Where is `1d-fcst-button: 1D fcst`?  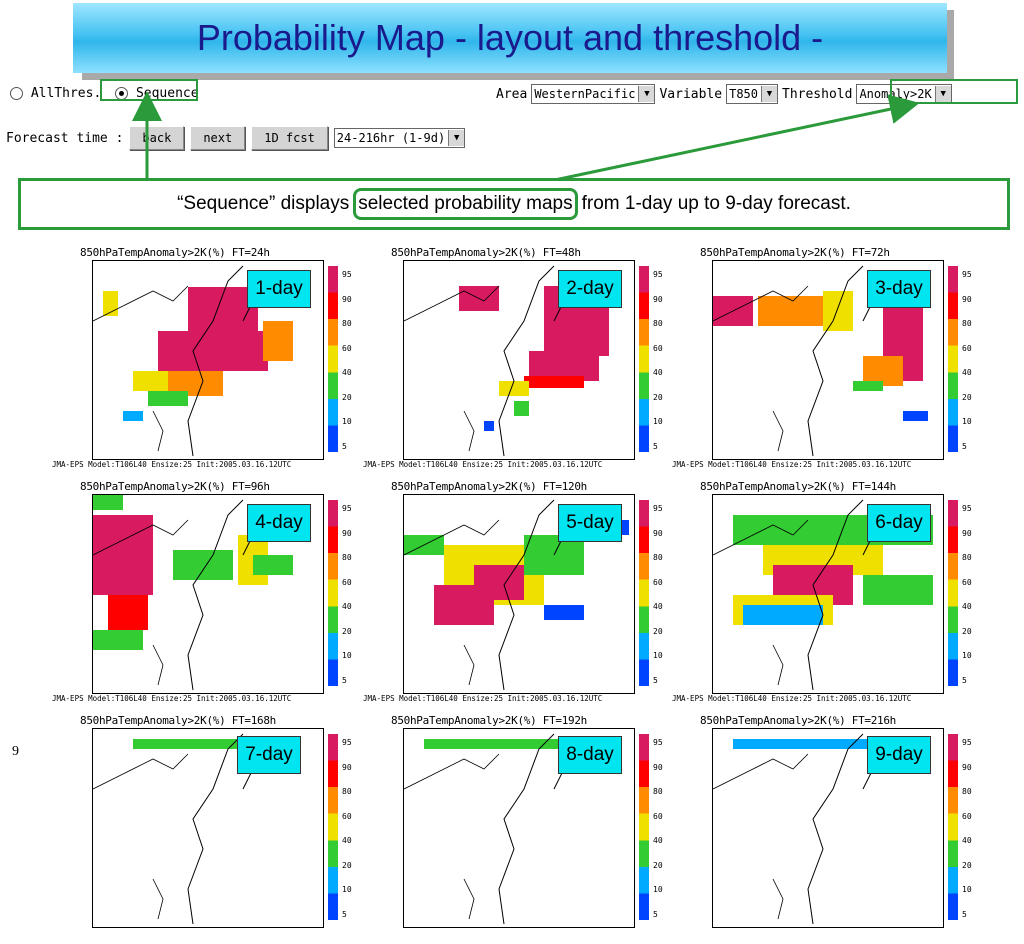 1d-fcst-button: 1D fcst is located at coordinates (289, 138).